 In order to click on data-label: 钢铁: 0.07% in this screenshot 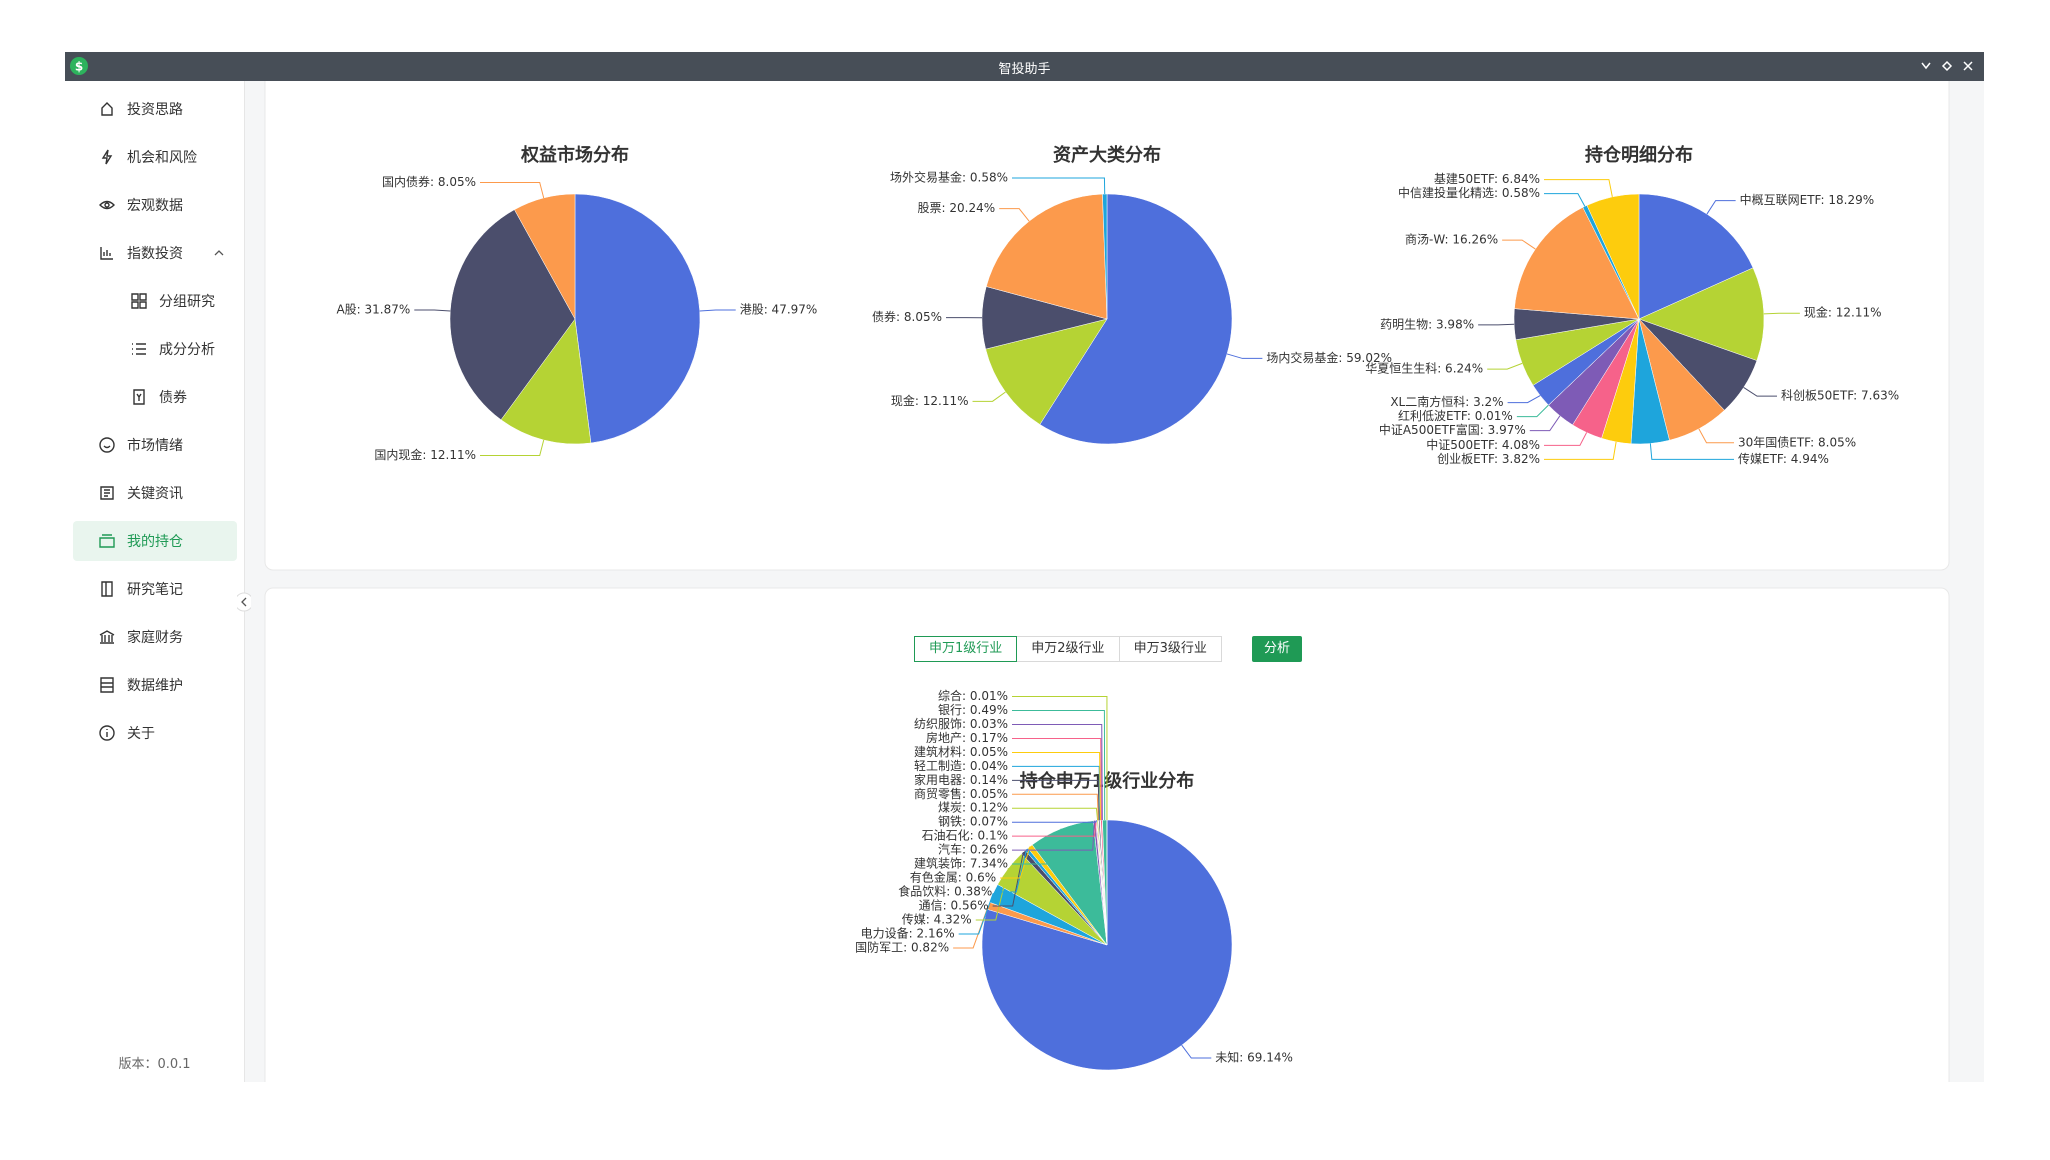, I will do `click(973, 822)`.